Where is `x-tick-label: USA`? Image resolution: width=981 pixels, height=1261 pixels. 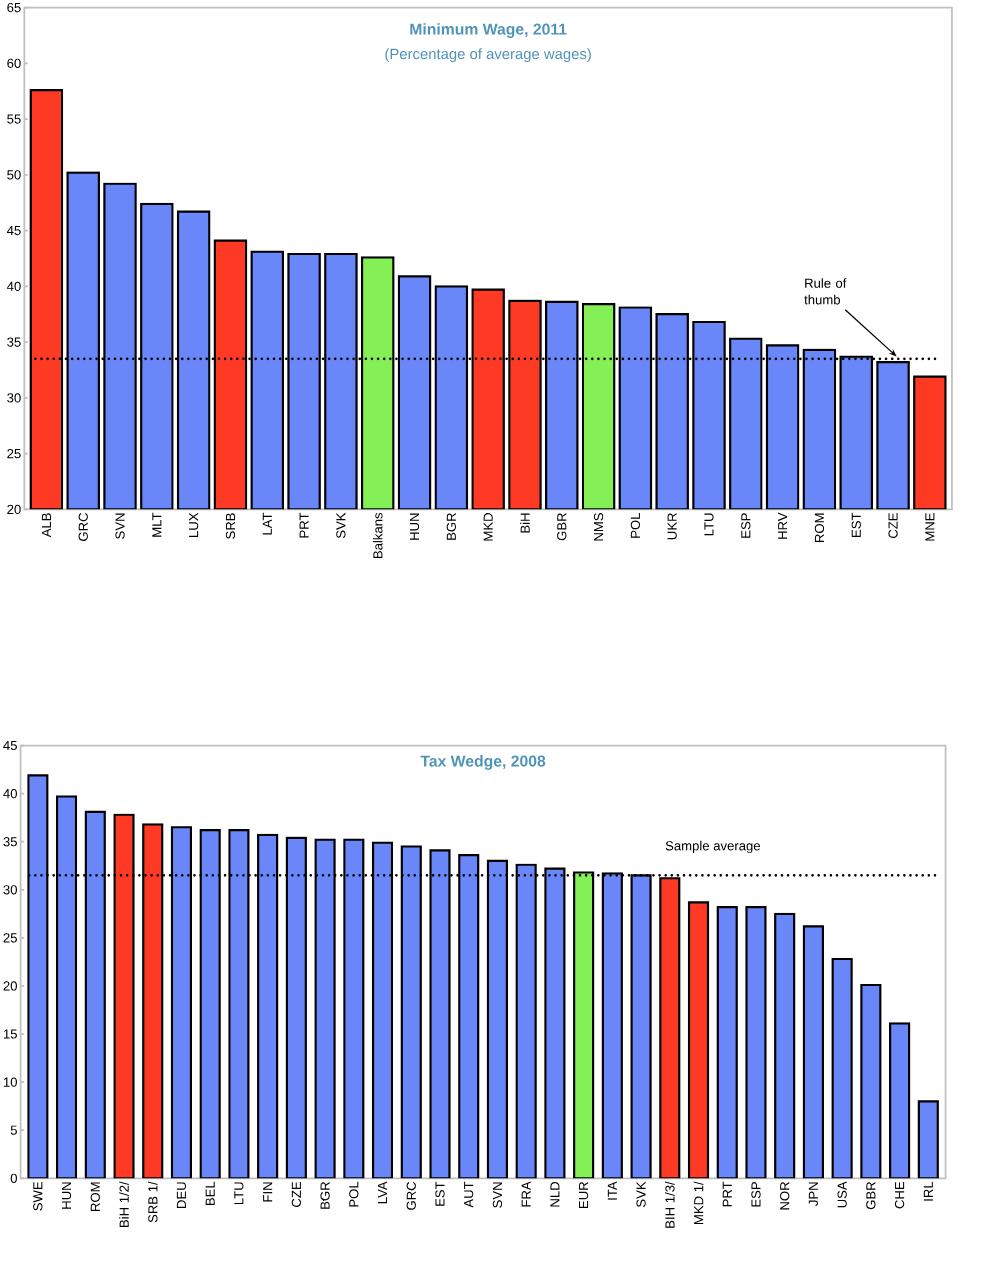
x-tick-label: USA is located at coordinates (842, 1194).